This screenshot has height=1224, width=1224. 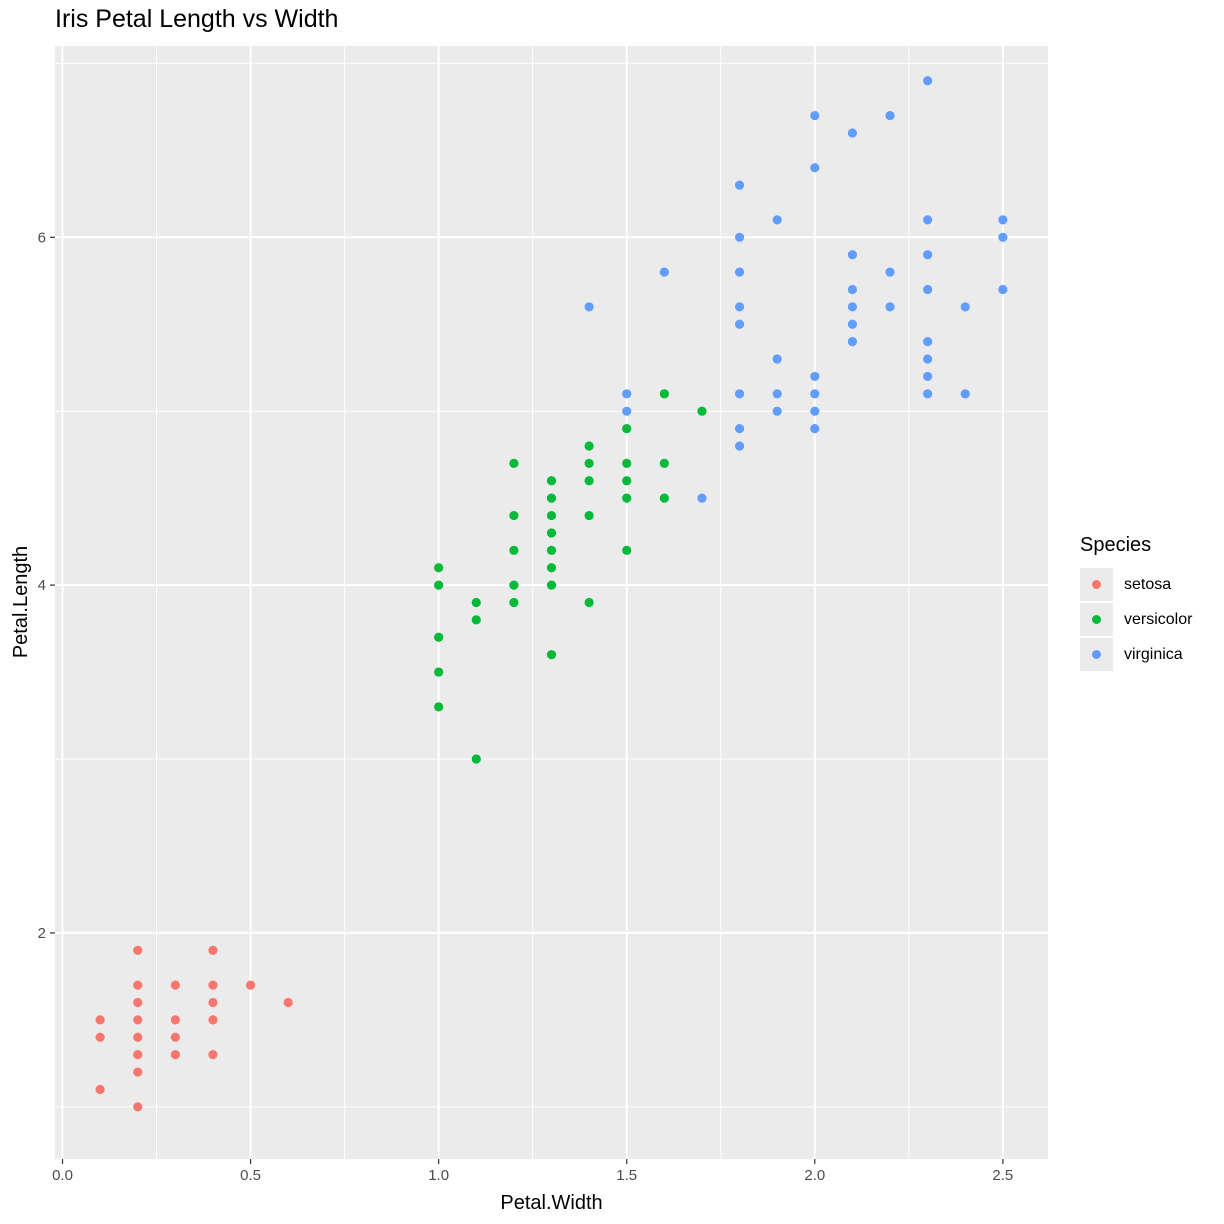 I want to click on legend-dot-icon, so click(x=1096, y=584).